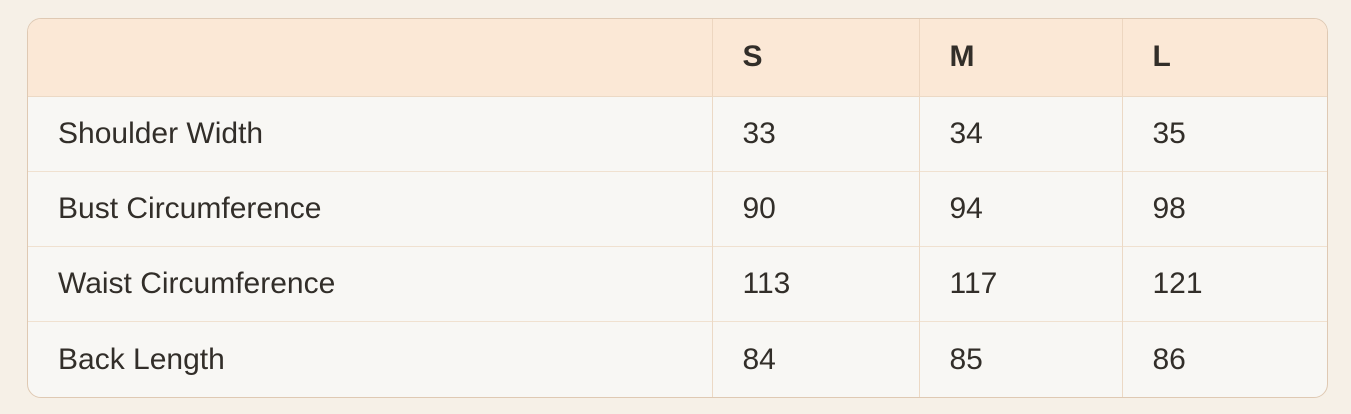  I want to click on size-value-cell: 85, so click(1020, 359).